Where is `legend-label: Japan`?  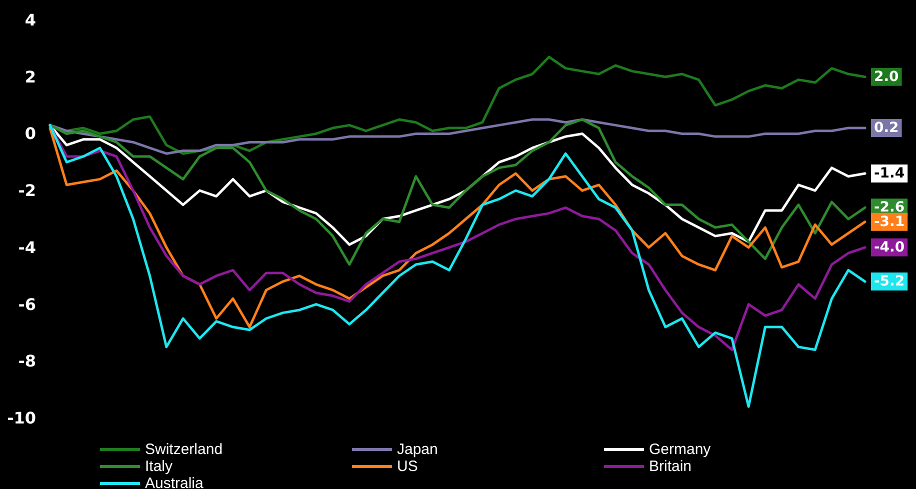
legend-label: Japan is located at coordinates (417, 449).